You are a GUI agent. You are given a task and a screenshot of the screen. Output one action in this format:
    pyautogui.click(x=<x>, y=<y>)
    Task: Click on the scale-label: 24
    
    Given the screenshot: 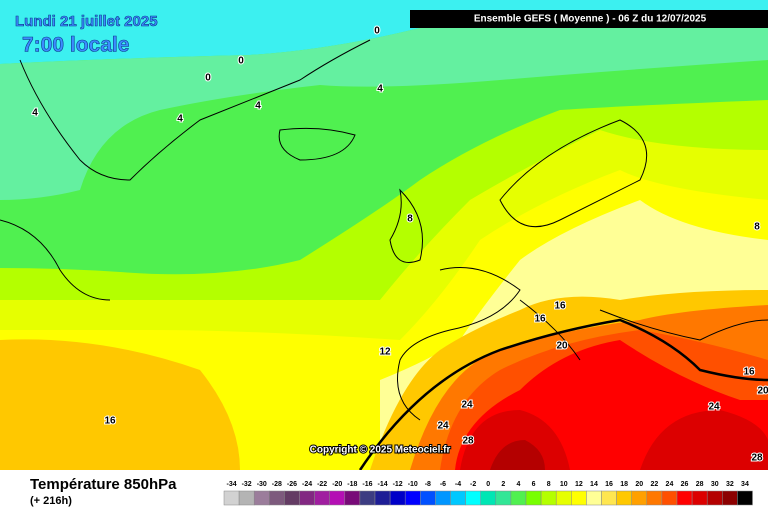 What is the action you would take?
    pyautogui.click(x=670, y=484)
    